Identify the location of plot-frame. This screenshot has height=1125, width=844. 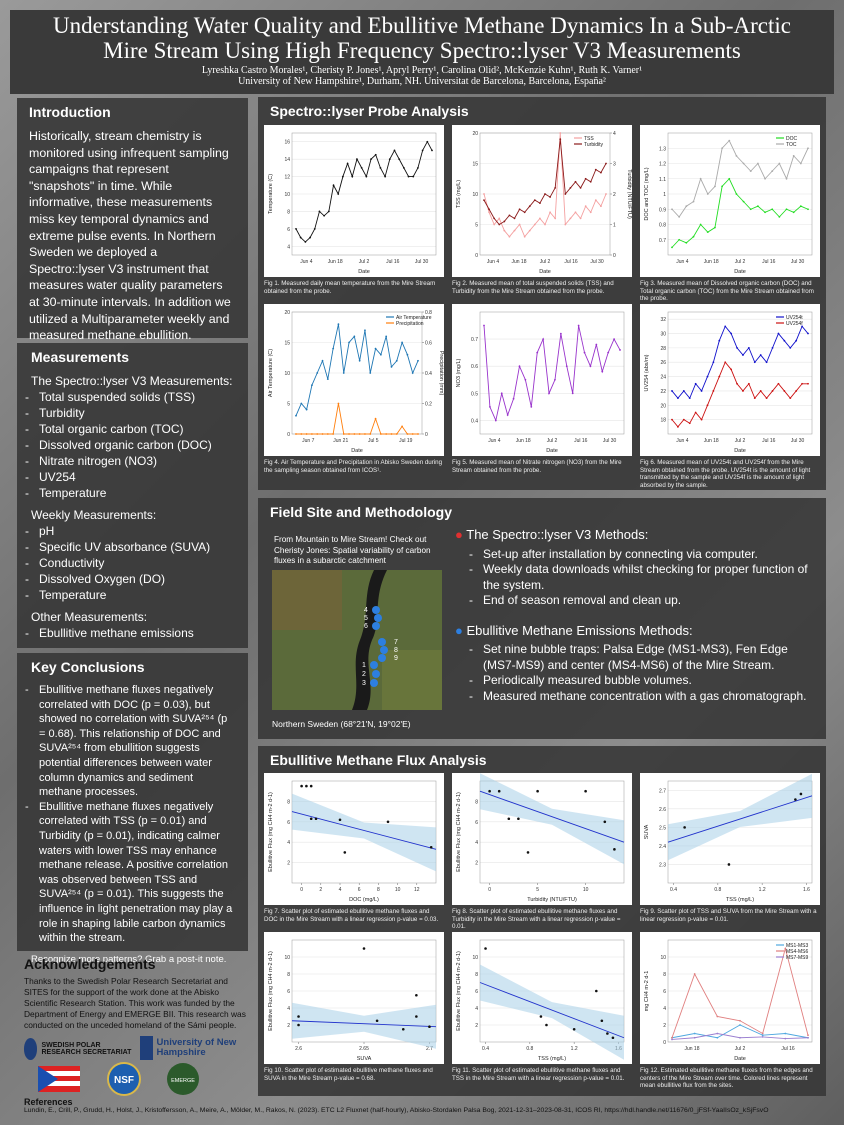
(364, 991).